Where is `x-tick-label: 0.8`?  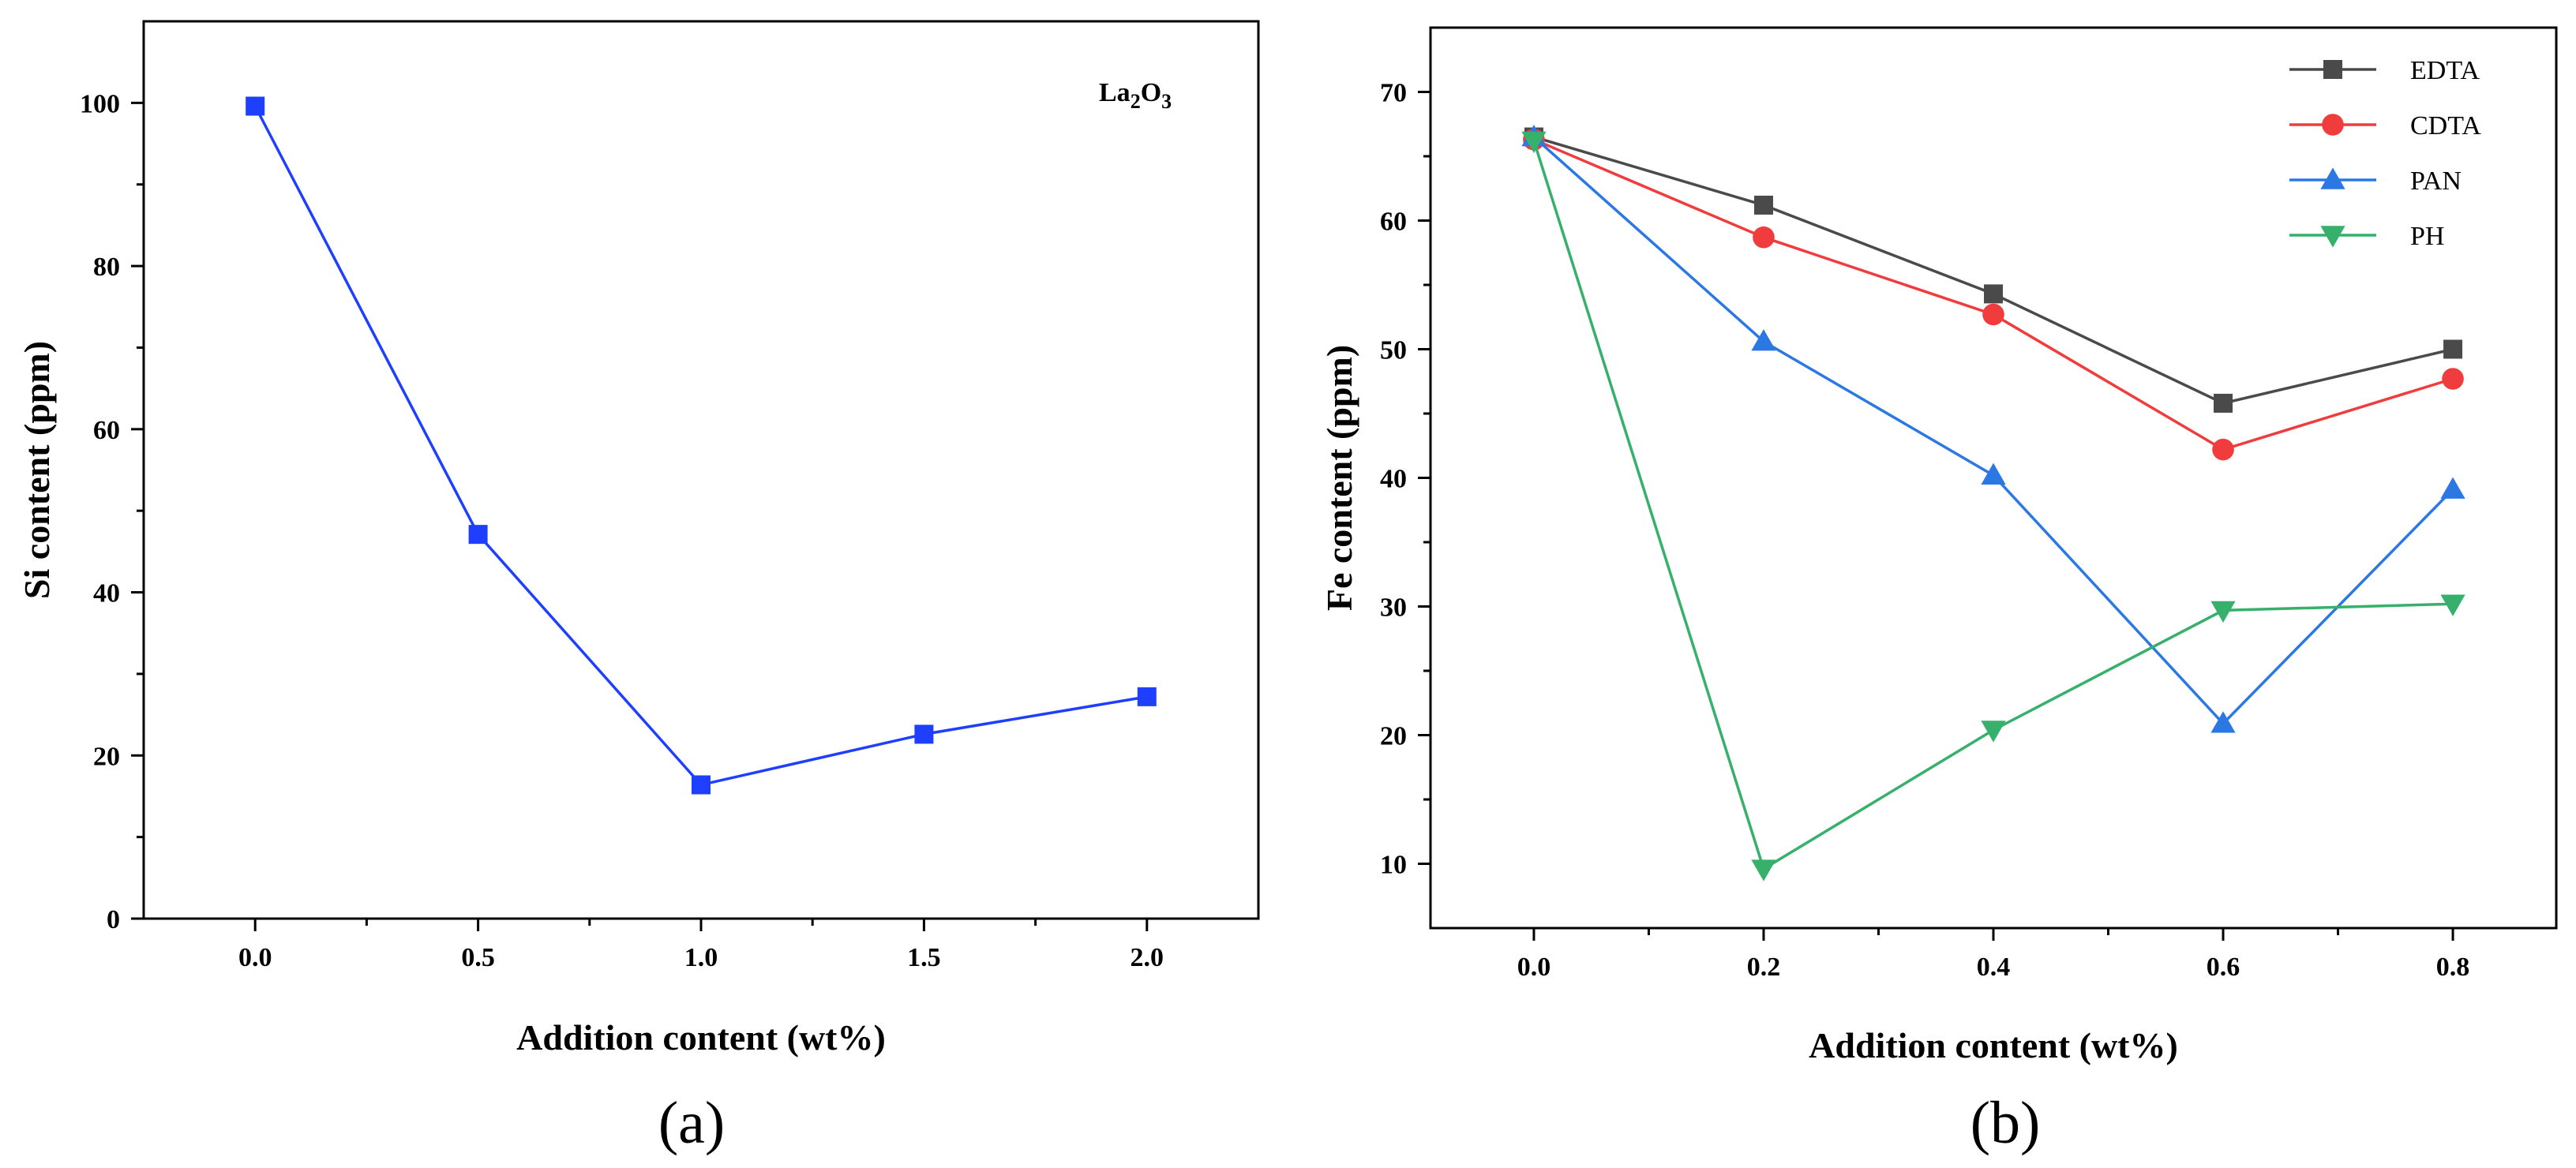 x-tick-label: 0.8 is located at coordinates (2453, 967).